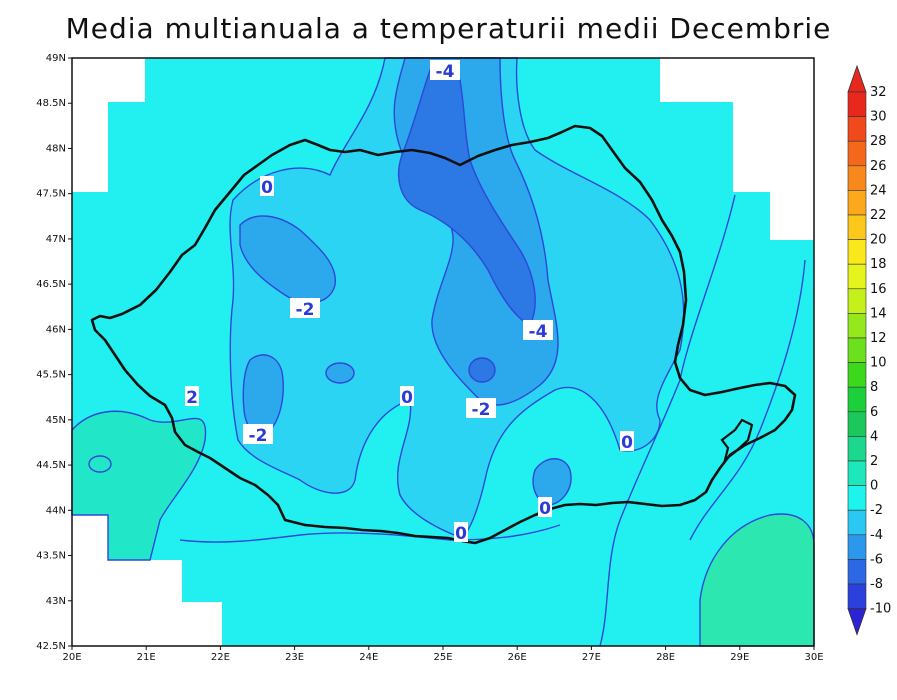  Describe the element at coordinates (56, 148) in the screenshot. I see `lat-tick-label: 48N` at that location.